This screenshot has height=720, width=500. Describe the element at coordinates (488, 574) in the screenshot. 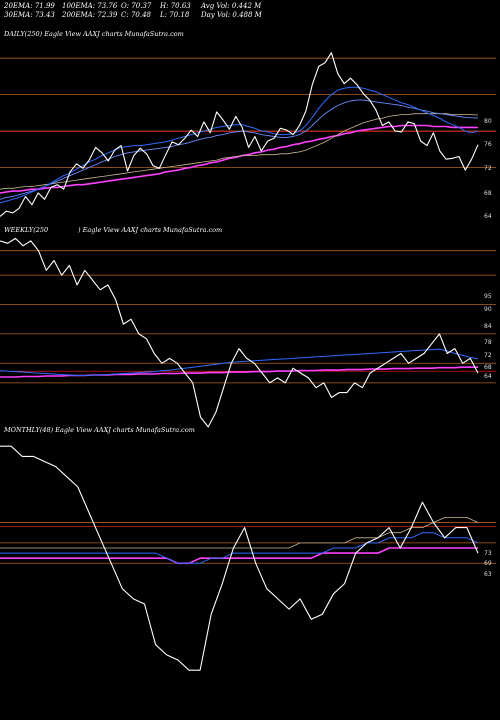

I see `y-tick-label: 63` at that location.